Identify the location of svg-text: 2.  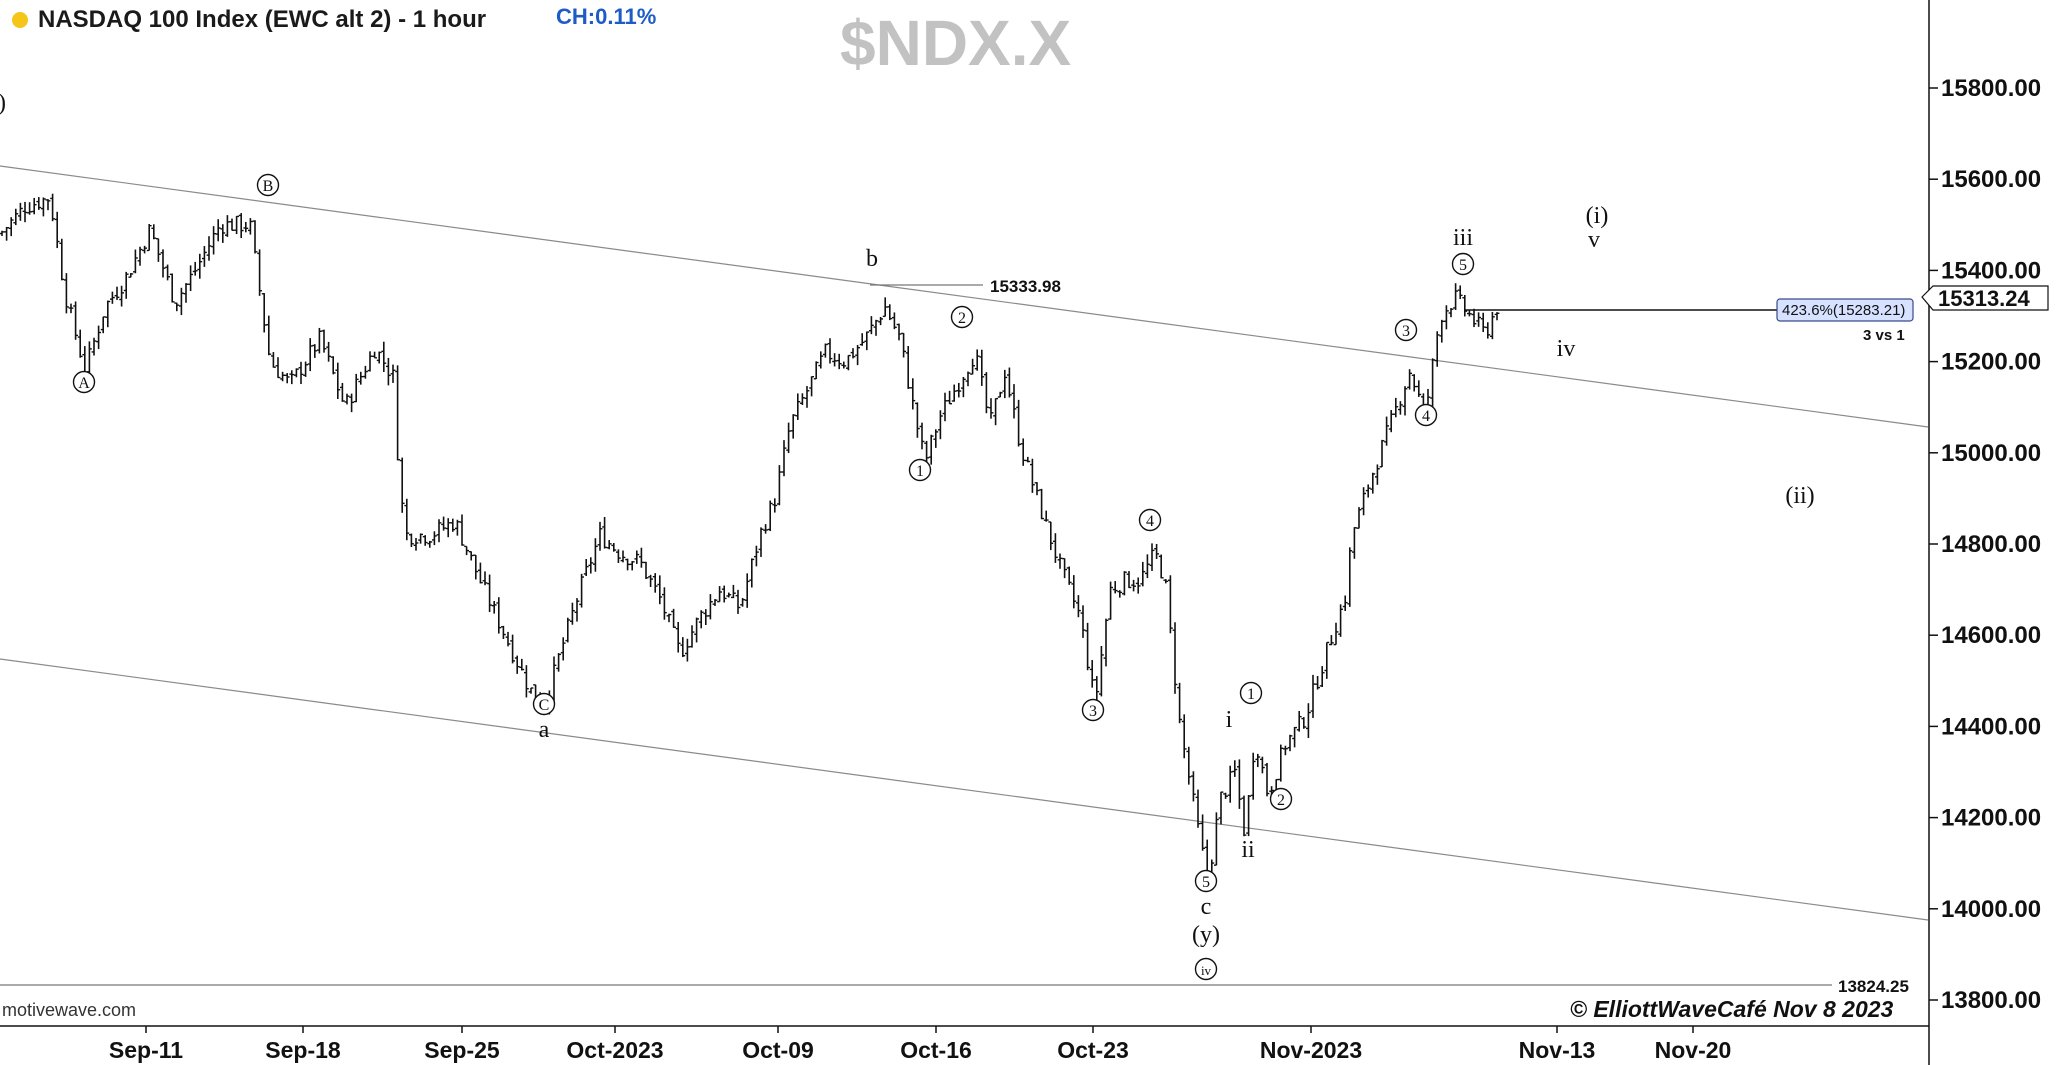
(1281, 800).